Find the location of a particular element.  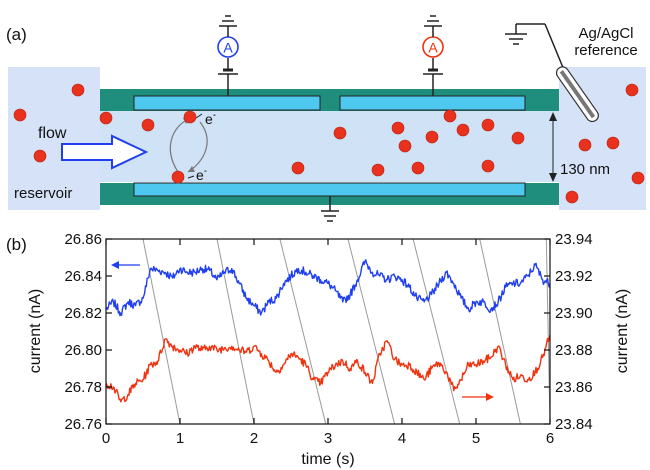

y-tick-label-right: 23.88 is located at coordinates (574, 350).